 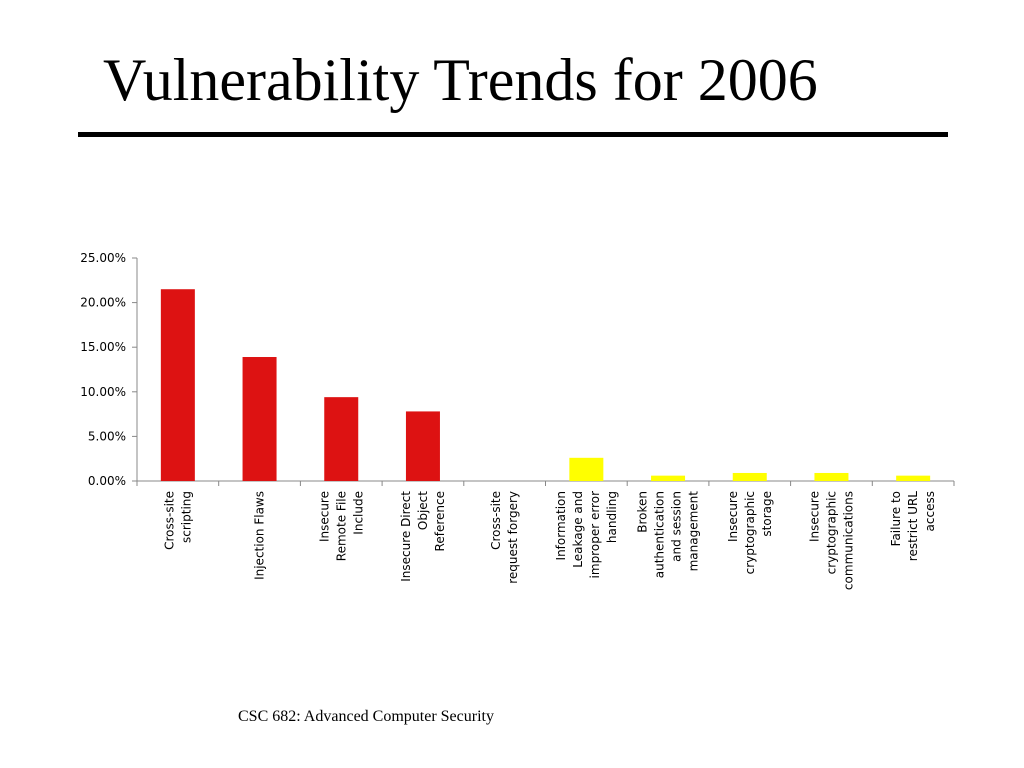 I want to click on x-tick-label-line: Include, so click(x=358, y=513).